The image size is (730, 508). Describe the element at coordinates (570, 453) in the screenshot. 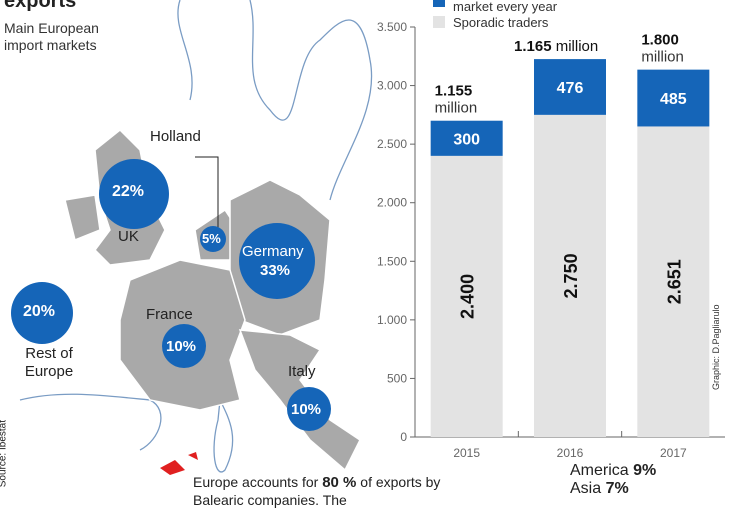

I see `x-tick-label: 2016` at that location.